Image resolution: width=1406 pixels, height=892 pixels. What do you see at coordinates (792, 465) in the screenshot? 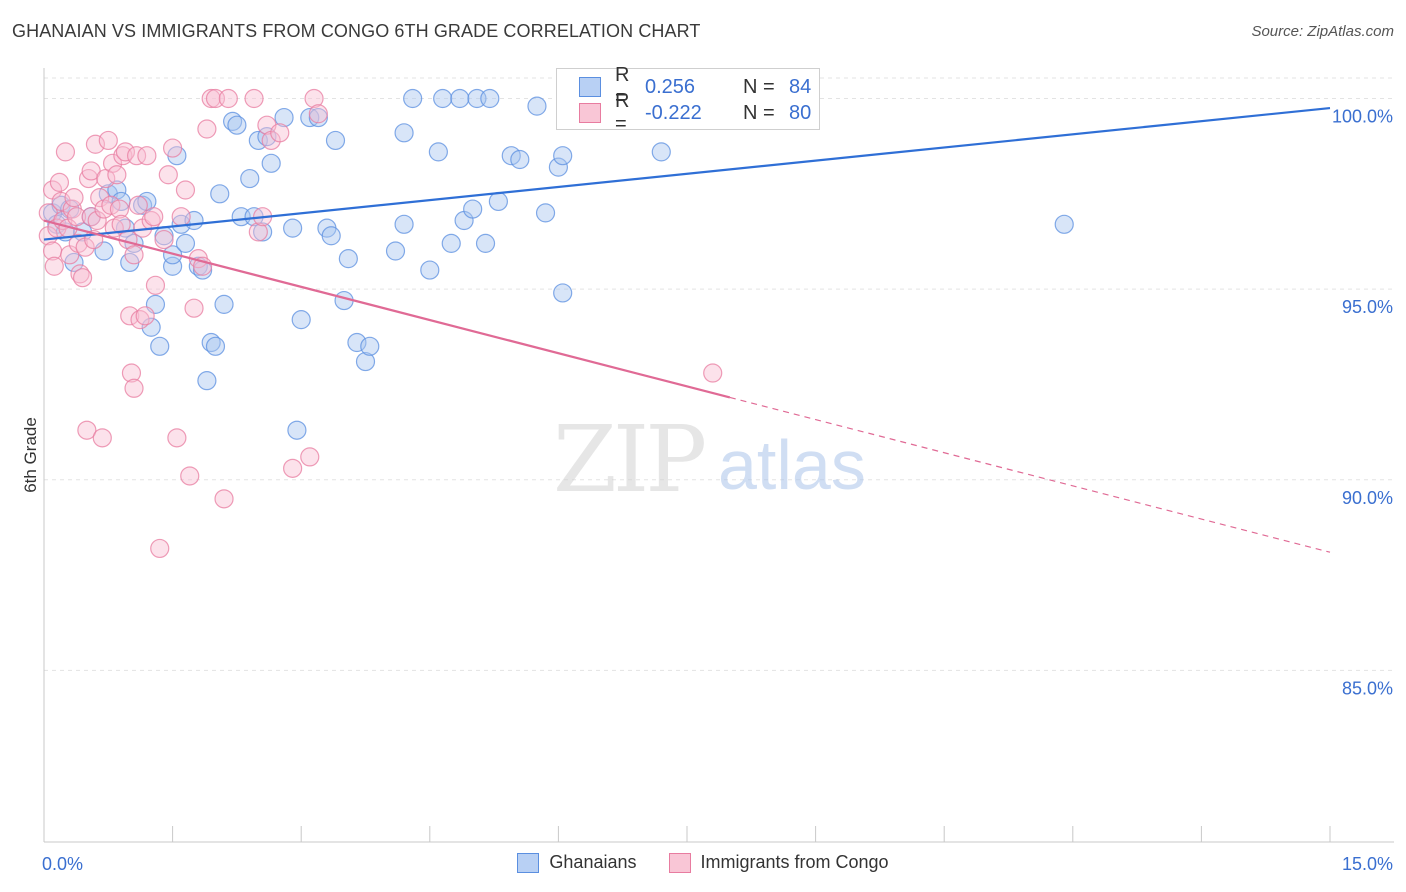
I see `watermark-atlas: atlas` at bounding box center [792, 465].